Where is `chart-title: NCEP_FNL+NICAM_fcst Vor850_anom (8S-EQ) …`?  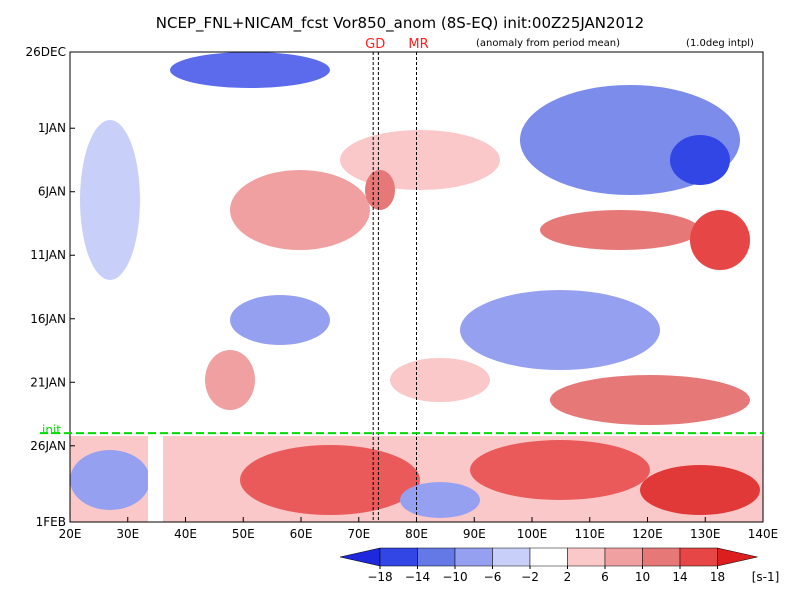
chart-title: NCEP_FNL+NICAM_fcst Vor850_anom (8S-EQ) … is located at coordinates (400, 23).